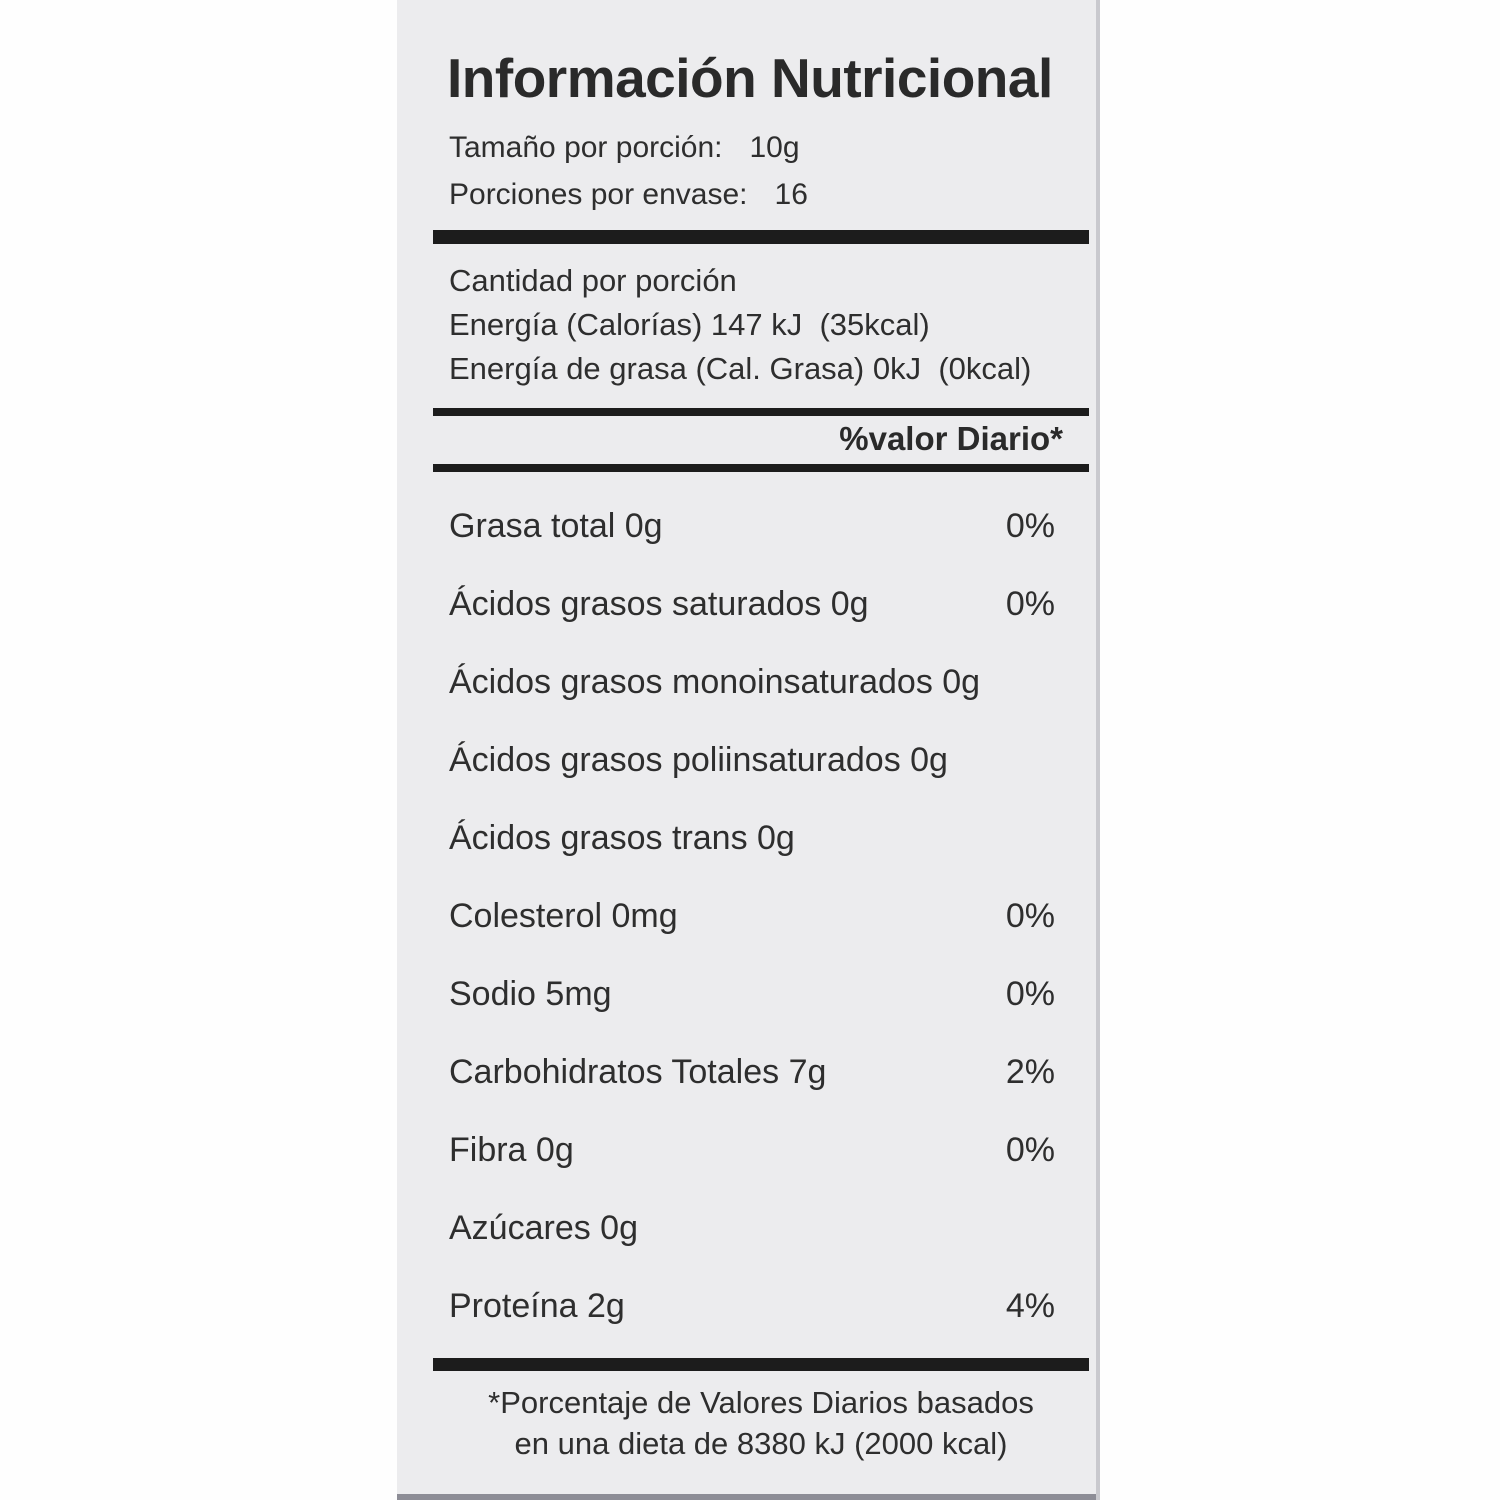  What do you see at coordinates (761, 537) in the screenshot?
I see `nutrient-row: Grasa total 0g 0%` at bounding box center [761, 537].